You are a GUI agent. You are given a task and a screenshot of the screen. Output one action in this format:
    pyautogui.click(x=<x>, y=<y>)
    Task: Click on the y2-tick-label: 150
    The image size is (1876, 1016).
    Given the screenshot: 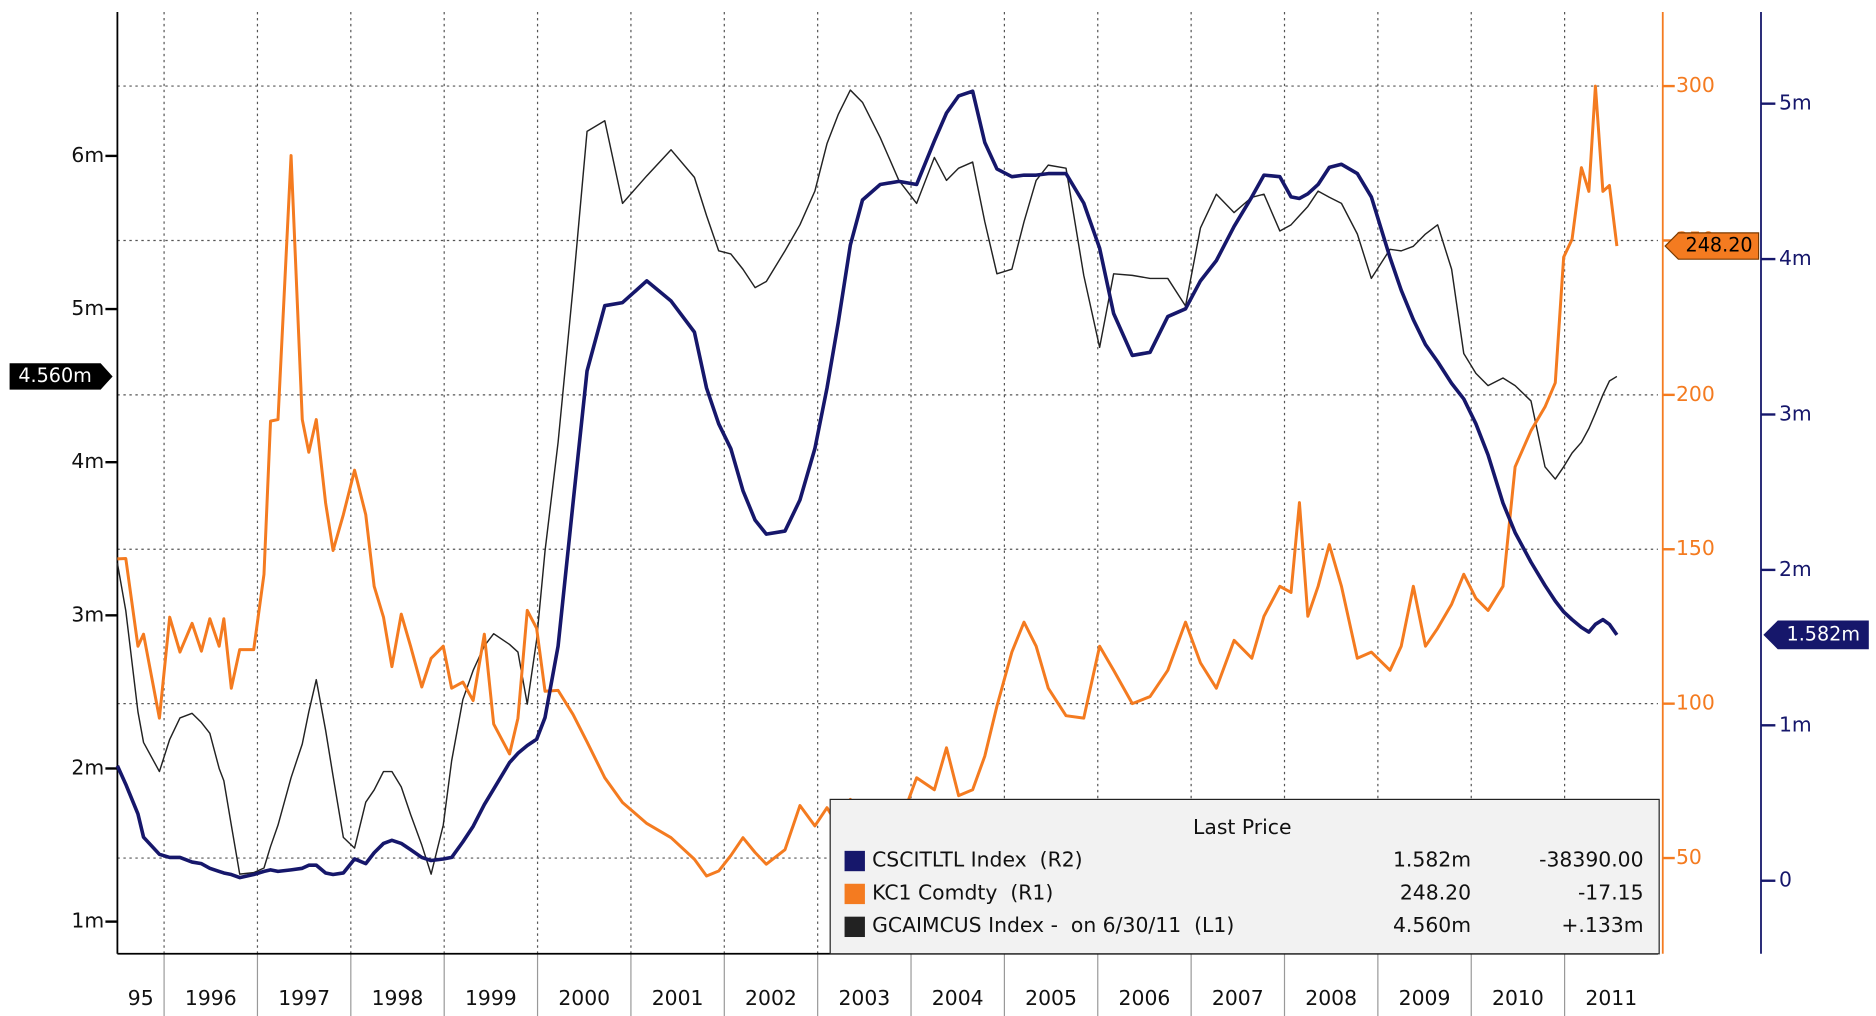 What is the action you would take?
    pyautogui.click(x=1695, y=548)
    